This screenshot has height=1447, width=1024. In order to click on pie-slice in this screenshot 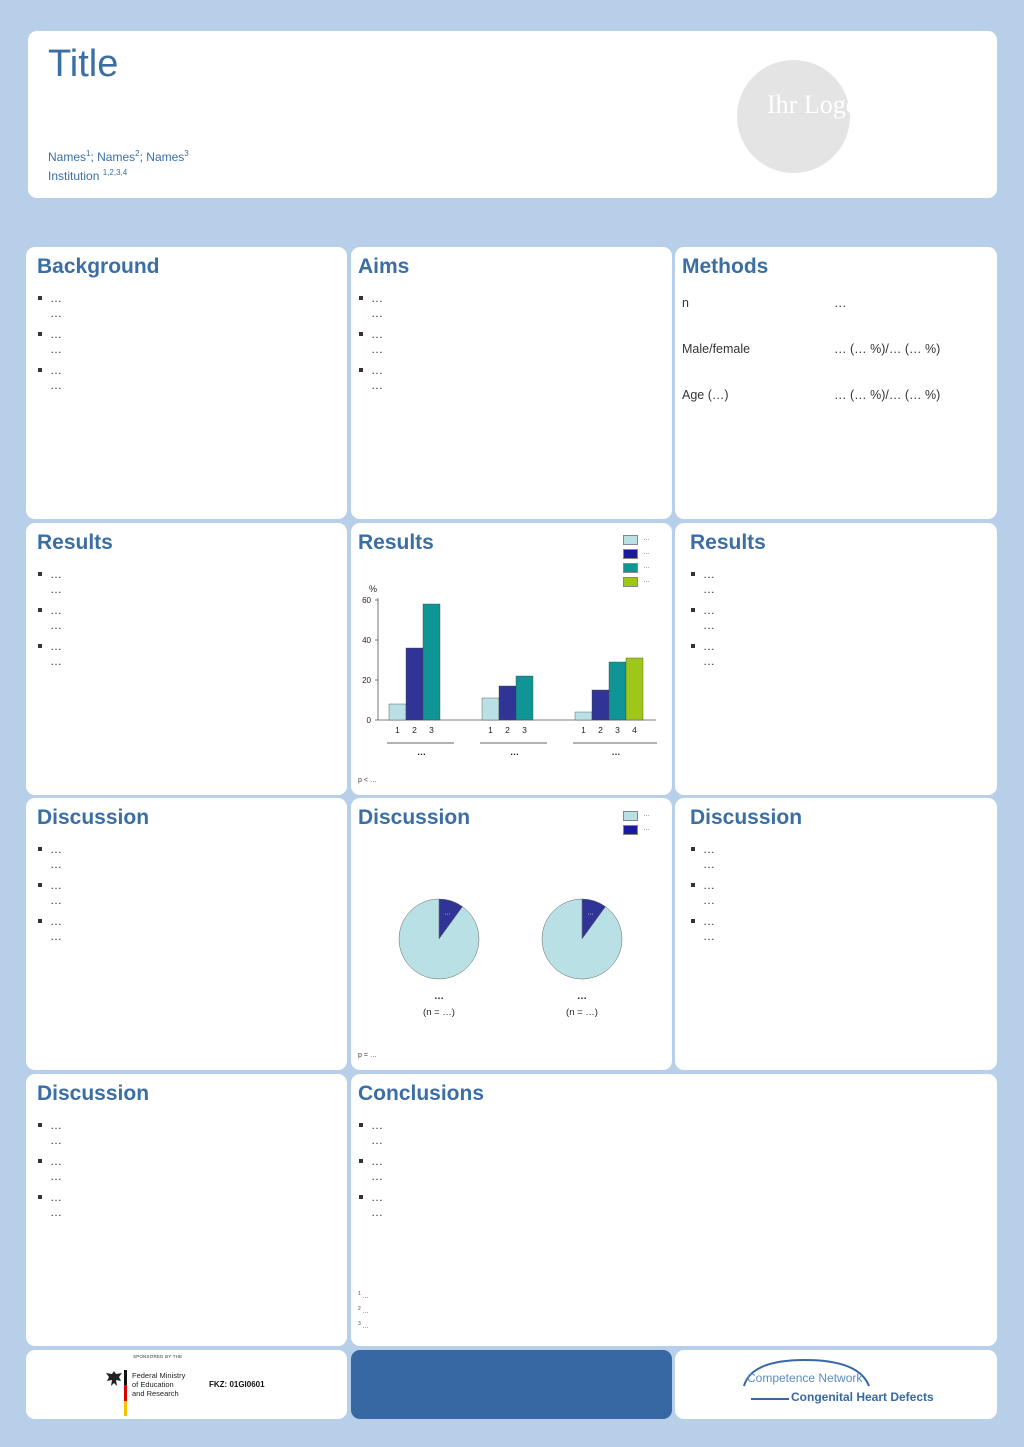, I will do `click(439, 939)`.